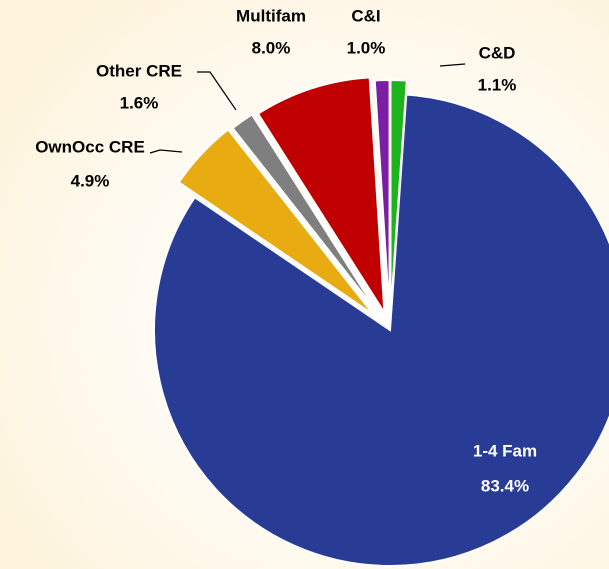 The width and height of the screenshot is (609, 569). Describe the element at coordinates (90, 180) in the screenshot. I see `slice-value: 4.9%` at that location.